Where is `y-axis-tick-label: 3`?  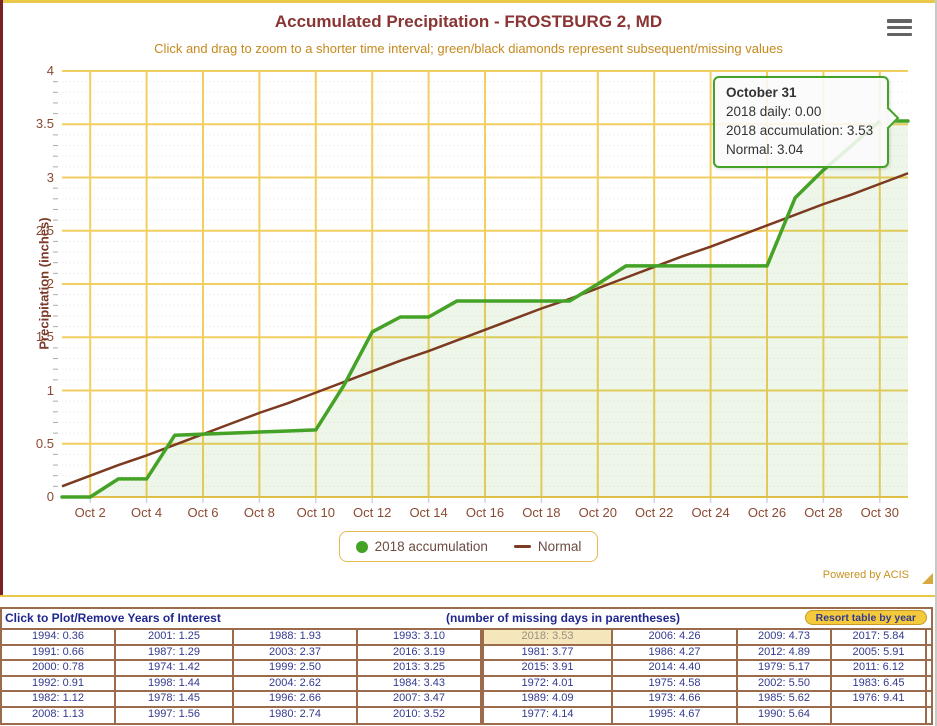
y-axis-tick-label: 3 is located at coordinates (50, 177).